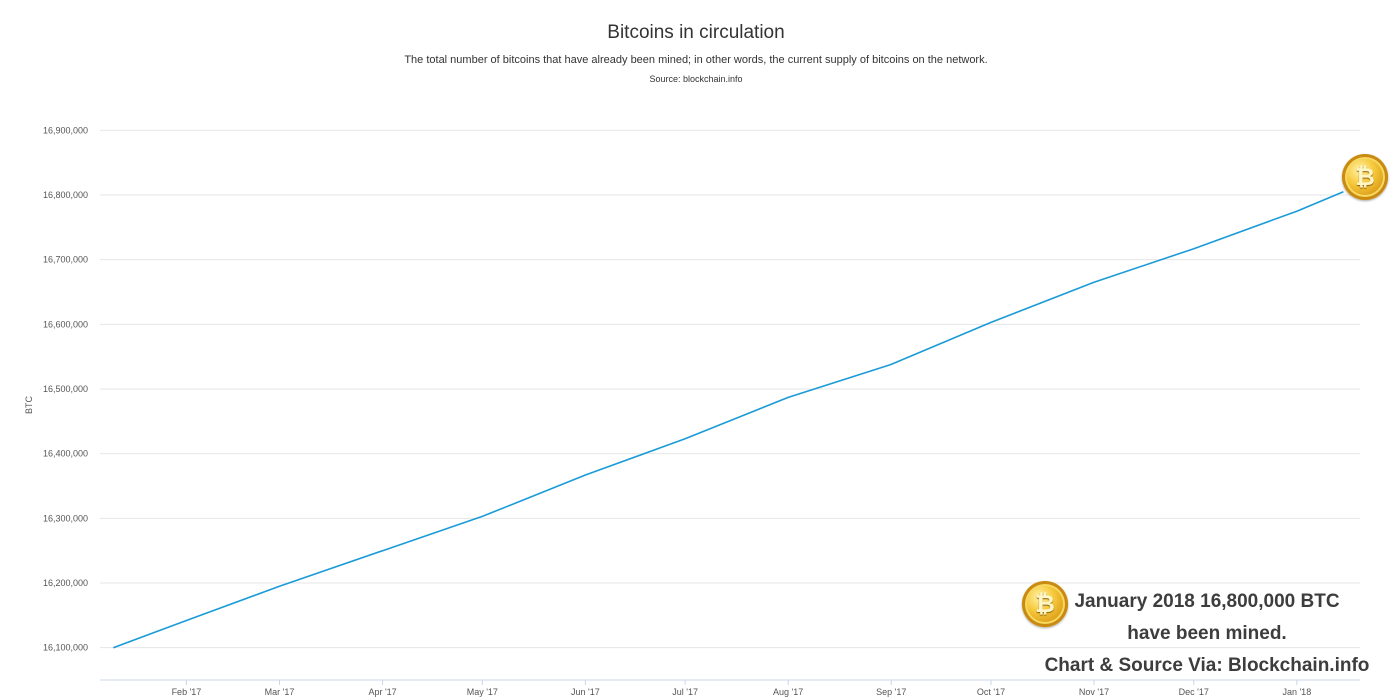 This screenshot has height=700, width=1400. What do you see at coordinates (585, 692) in the screenshot?
I see `x-tick-label: Jun '17` at bounding box center [585, 692].